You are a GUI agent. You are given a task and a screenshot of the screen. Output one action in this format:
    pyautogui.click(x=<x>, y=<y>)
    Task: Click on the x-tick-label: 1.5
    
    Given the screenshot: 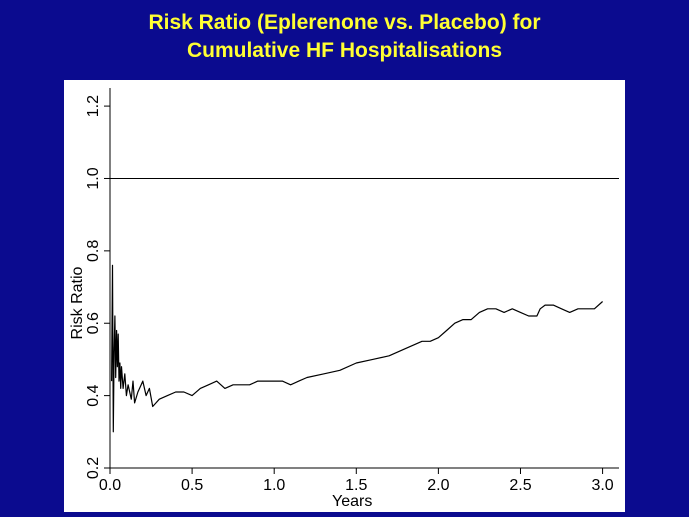 What is the action you would take?
    pyautogui.click(x=356, y=485)
    